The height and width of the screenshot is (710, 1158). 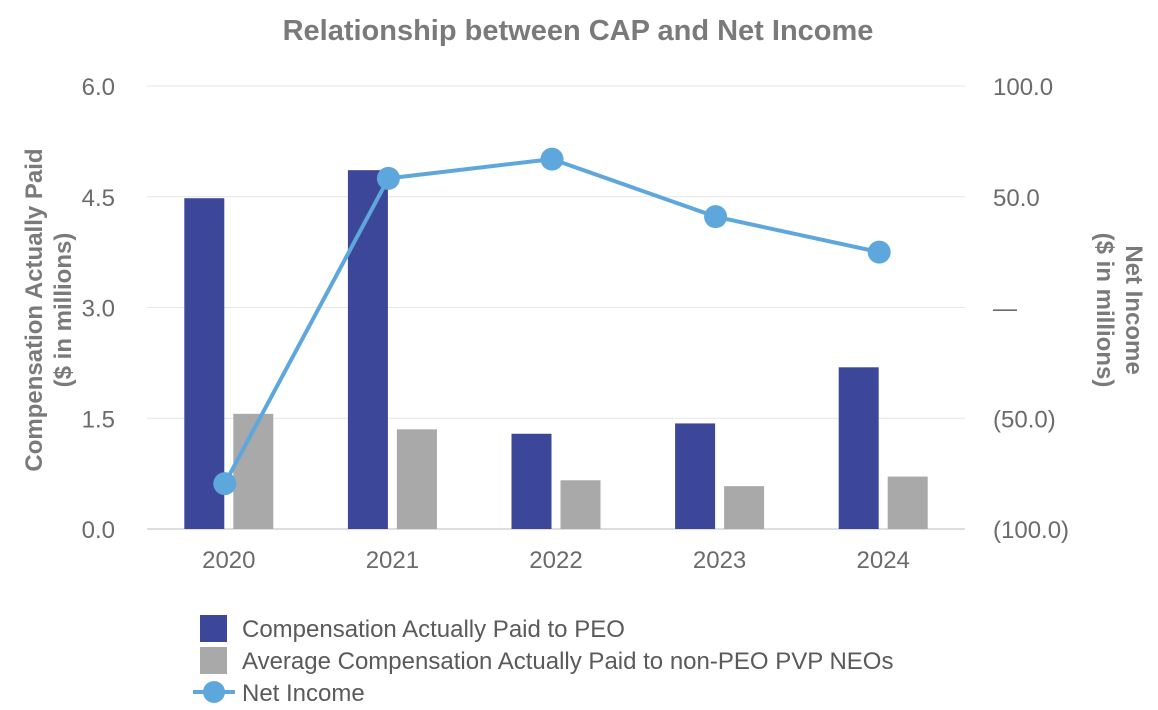 I want to click on right-tick-label: 100.0, so click(x=1023, y=87).